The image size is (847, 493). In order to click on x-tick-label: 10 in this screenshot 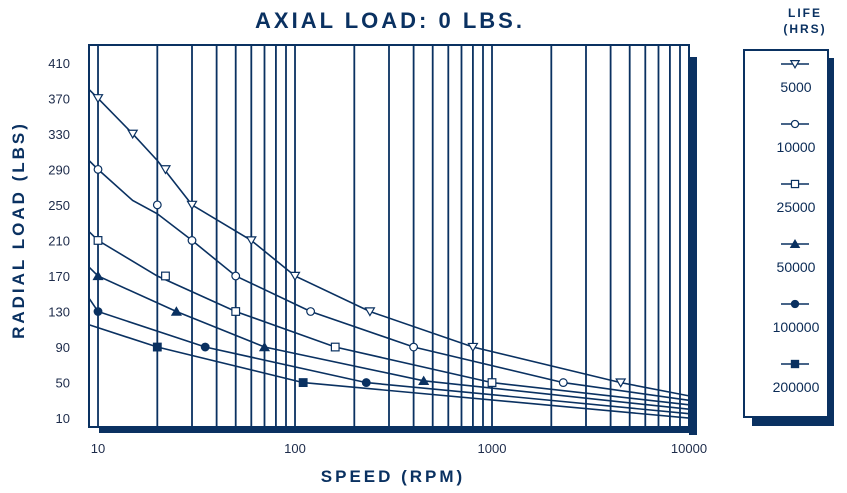, I will do `click(98, 448)`.